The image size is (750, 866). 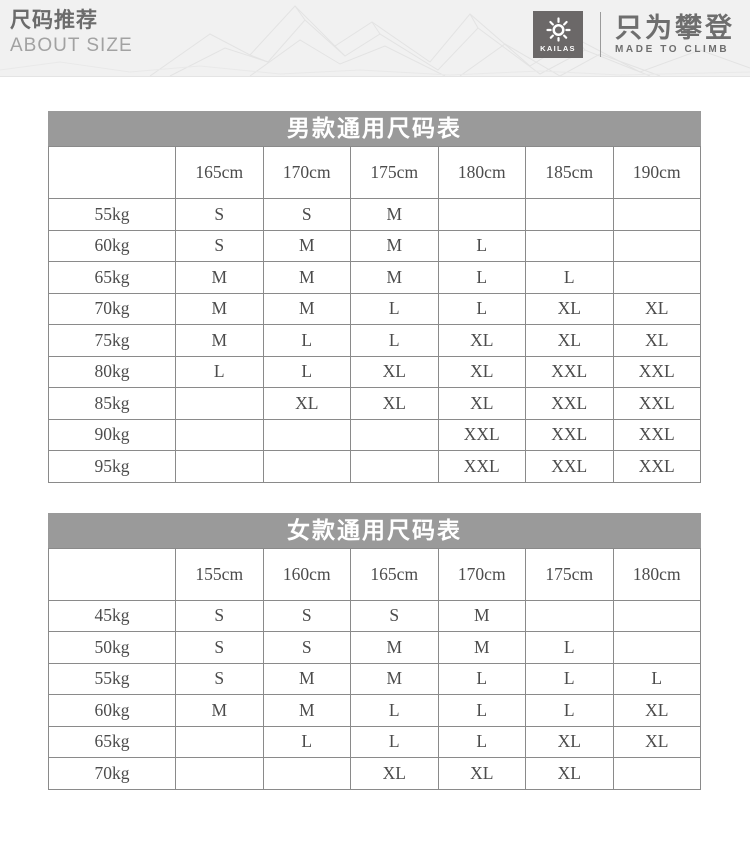 I want to click on weight-row-header: 95kg, so click(x=112, y=466).